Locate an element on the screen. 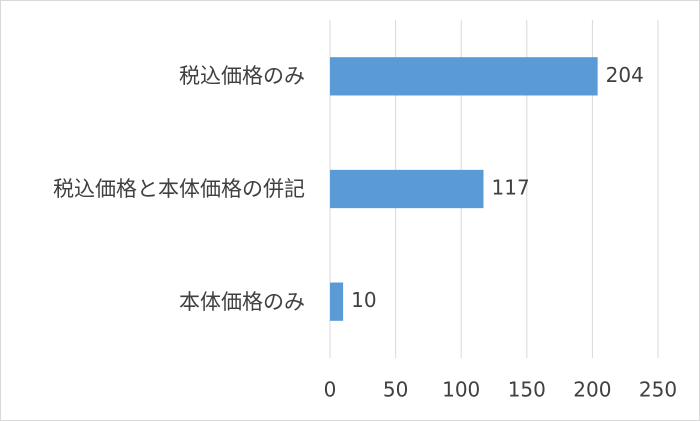 The width and height of the screenshot is (700, 421). x-tick-label: 100 is located at coordinates (461, 390).